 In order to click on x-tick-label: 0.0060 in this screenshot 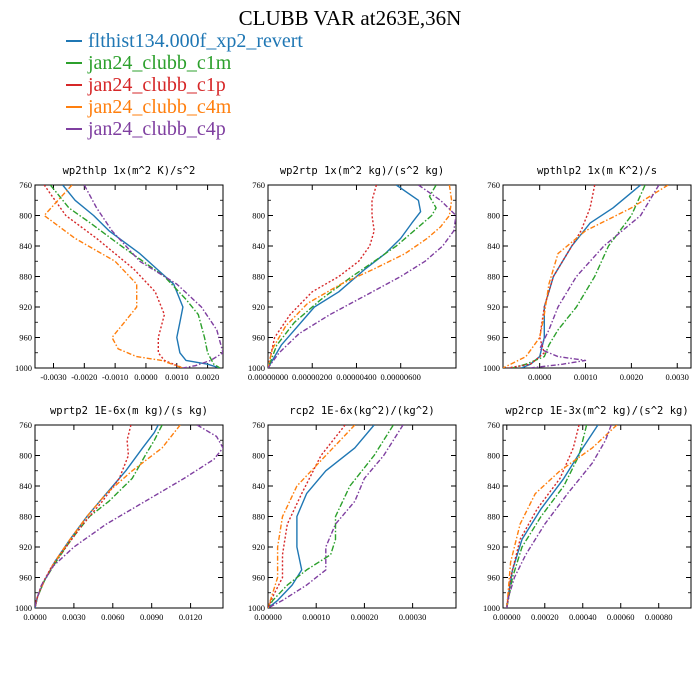, I will do `click(112, 617)`.